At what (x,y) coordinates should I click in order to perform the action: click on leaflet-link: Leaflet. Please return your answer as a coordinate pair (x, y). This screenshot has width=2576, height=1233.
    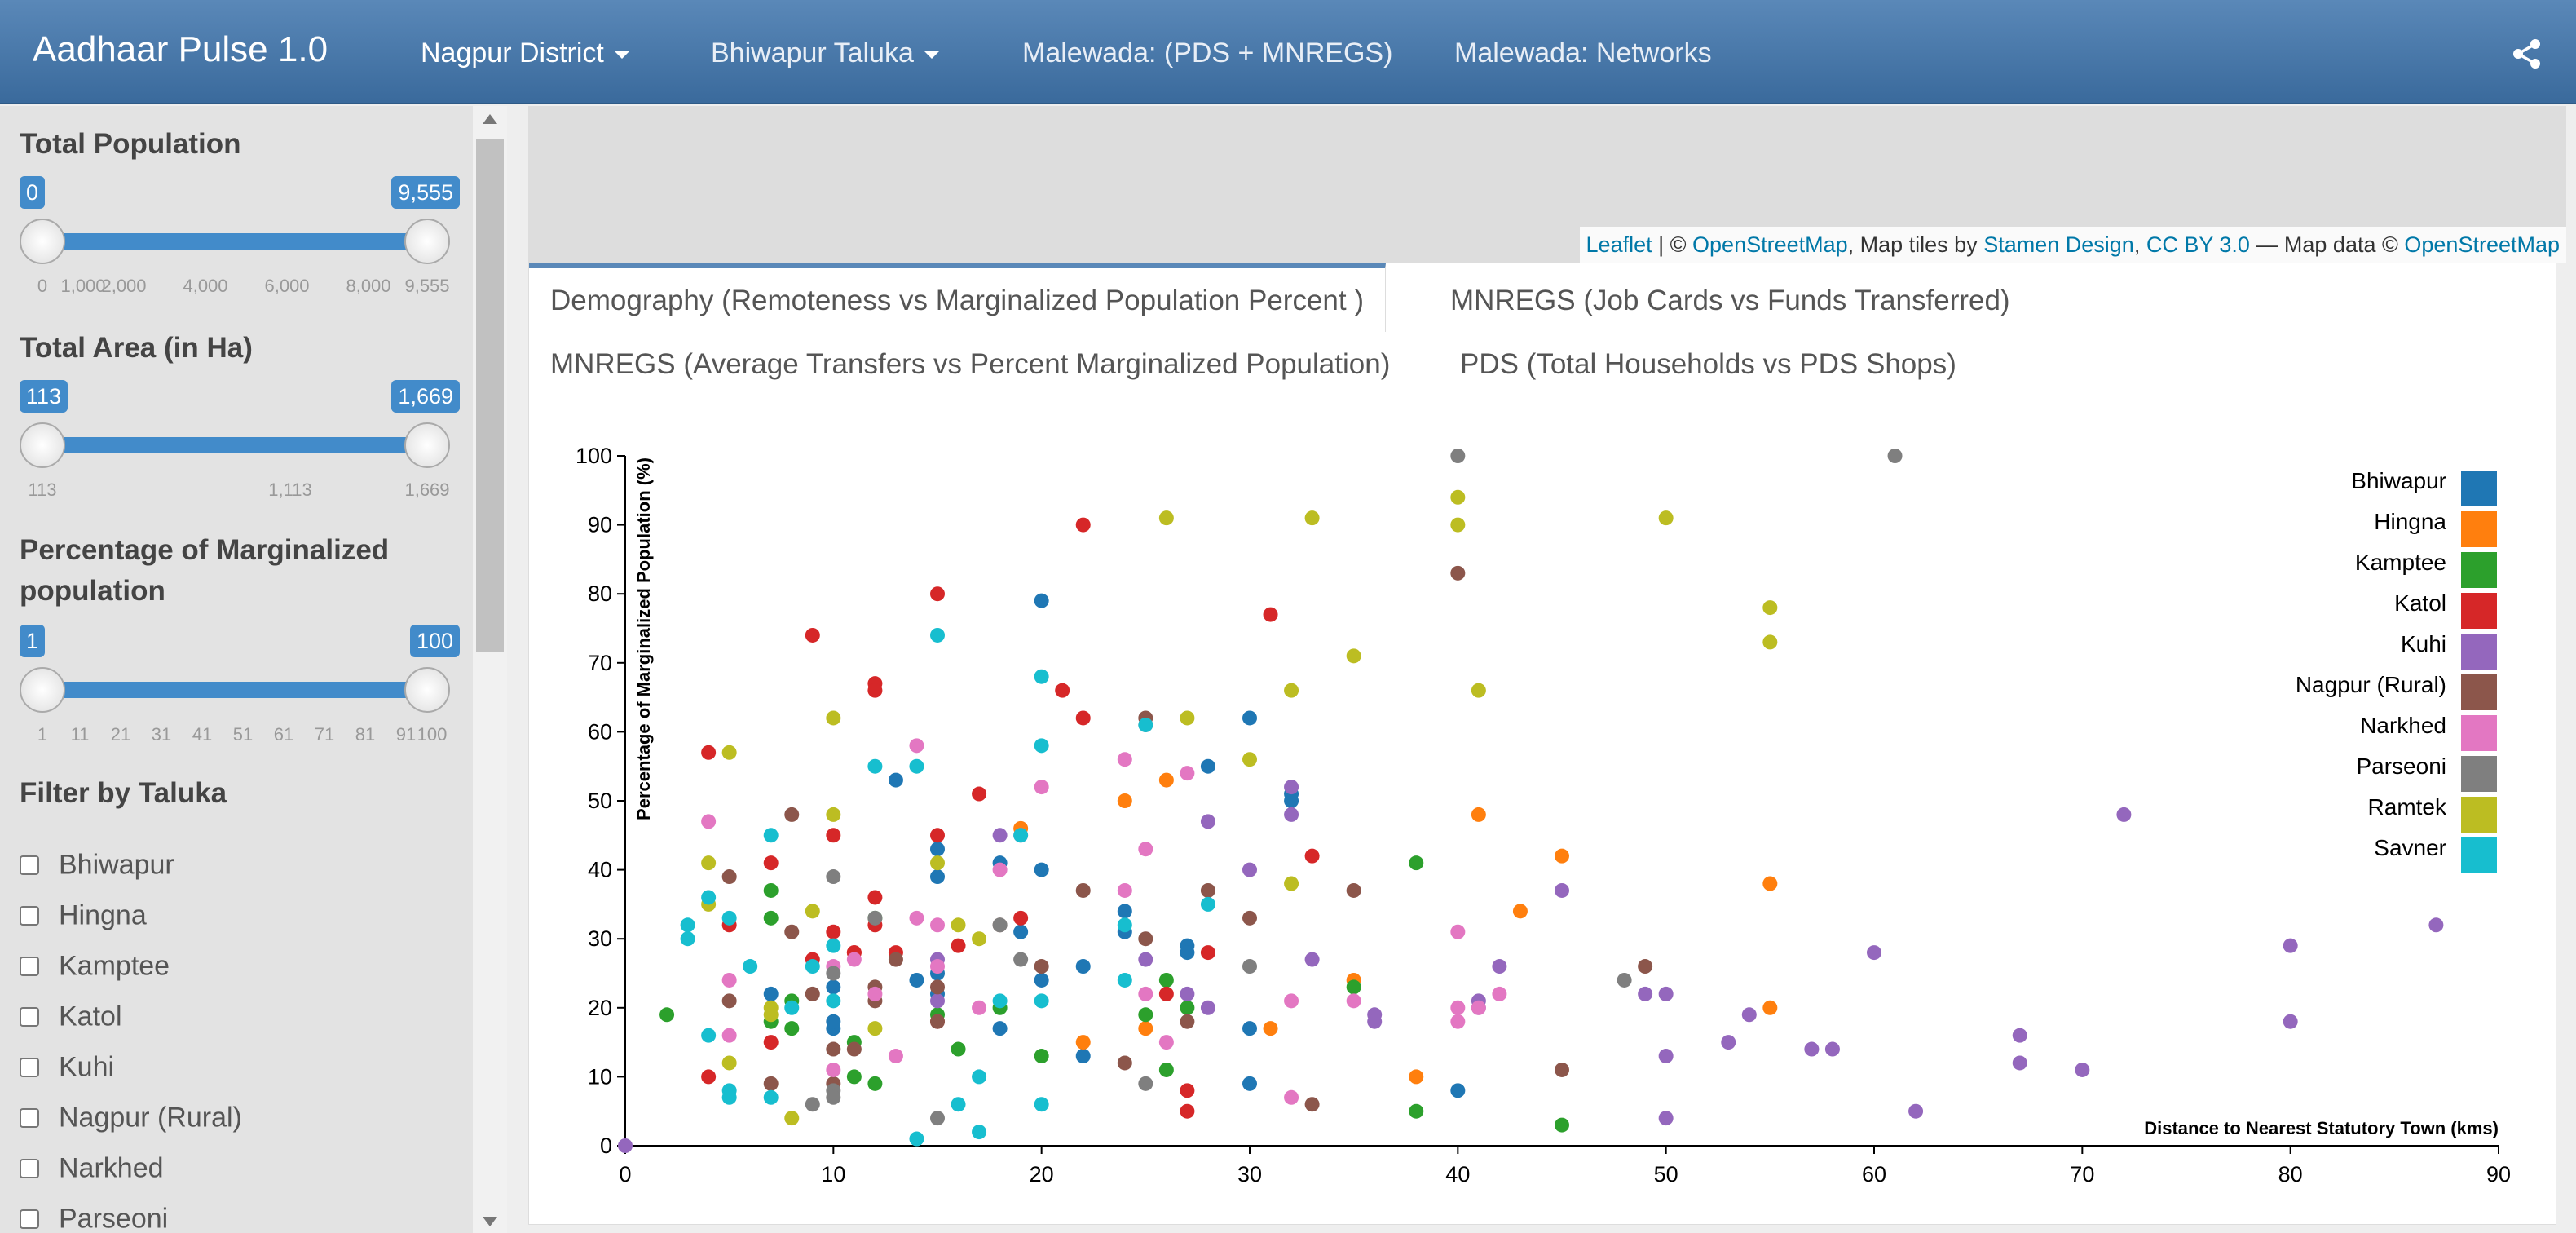
    Looking at the image, I should click on (1619, 245).